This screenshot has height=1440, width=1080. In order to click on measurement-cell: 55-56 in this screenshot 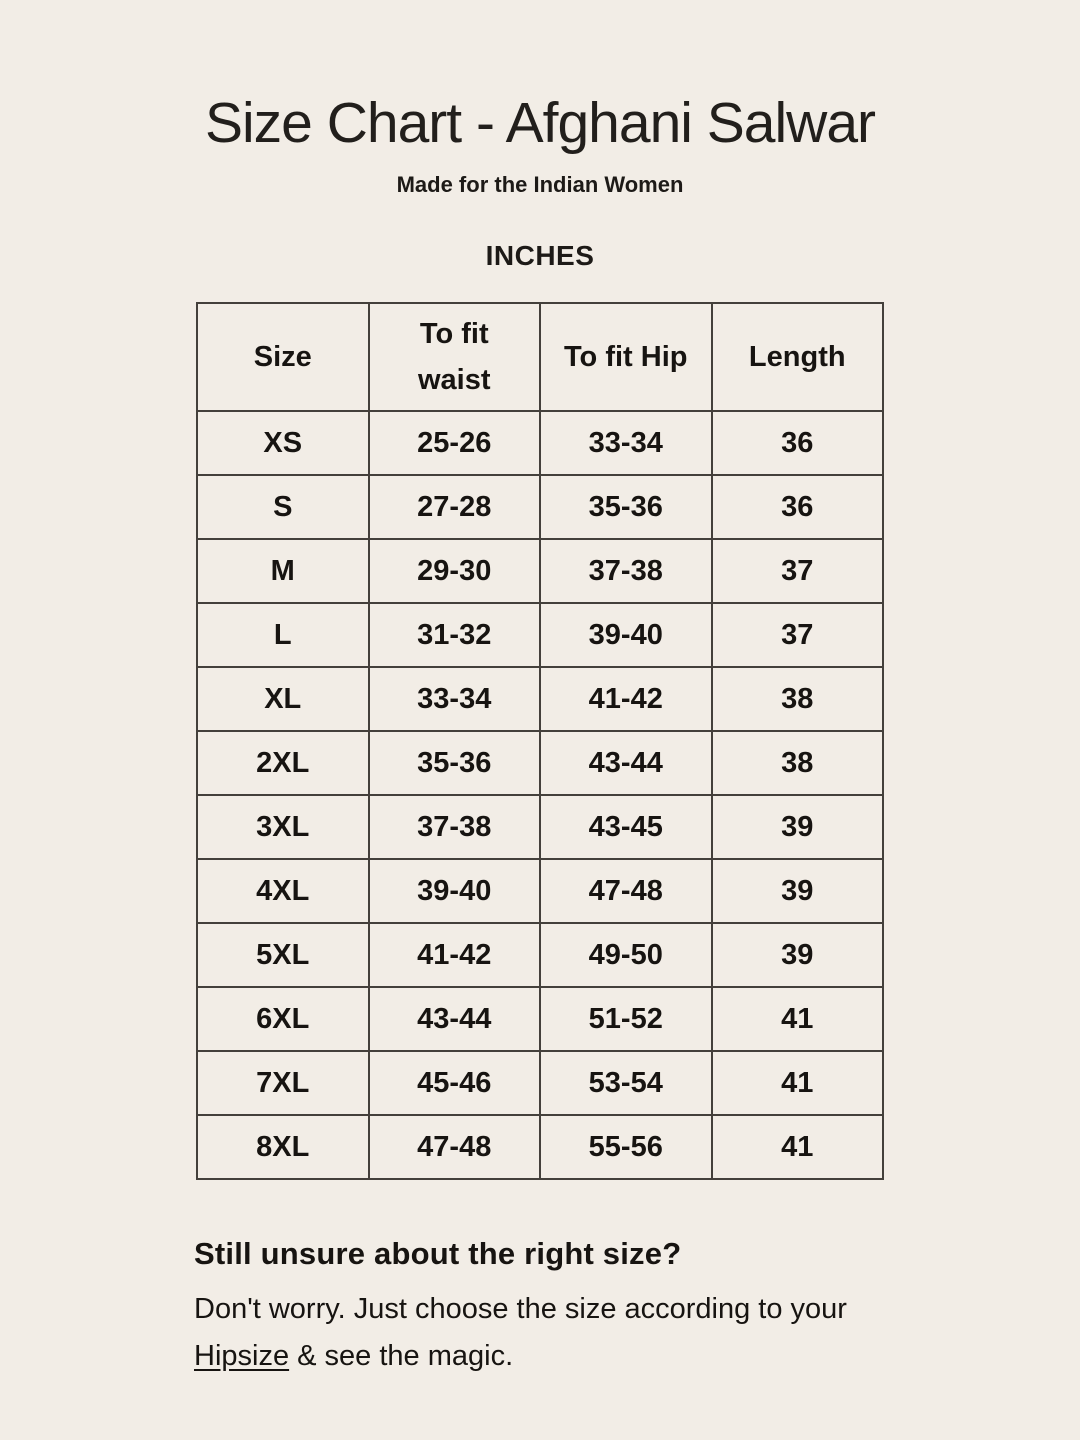, I will do `click(626, 1147)`.